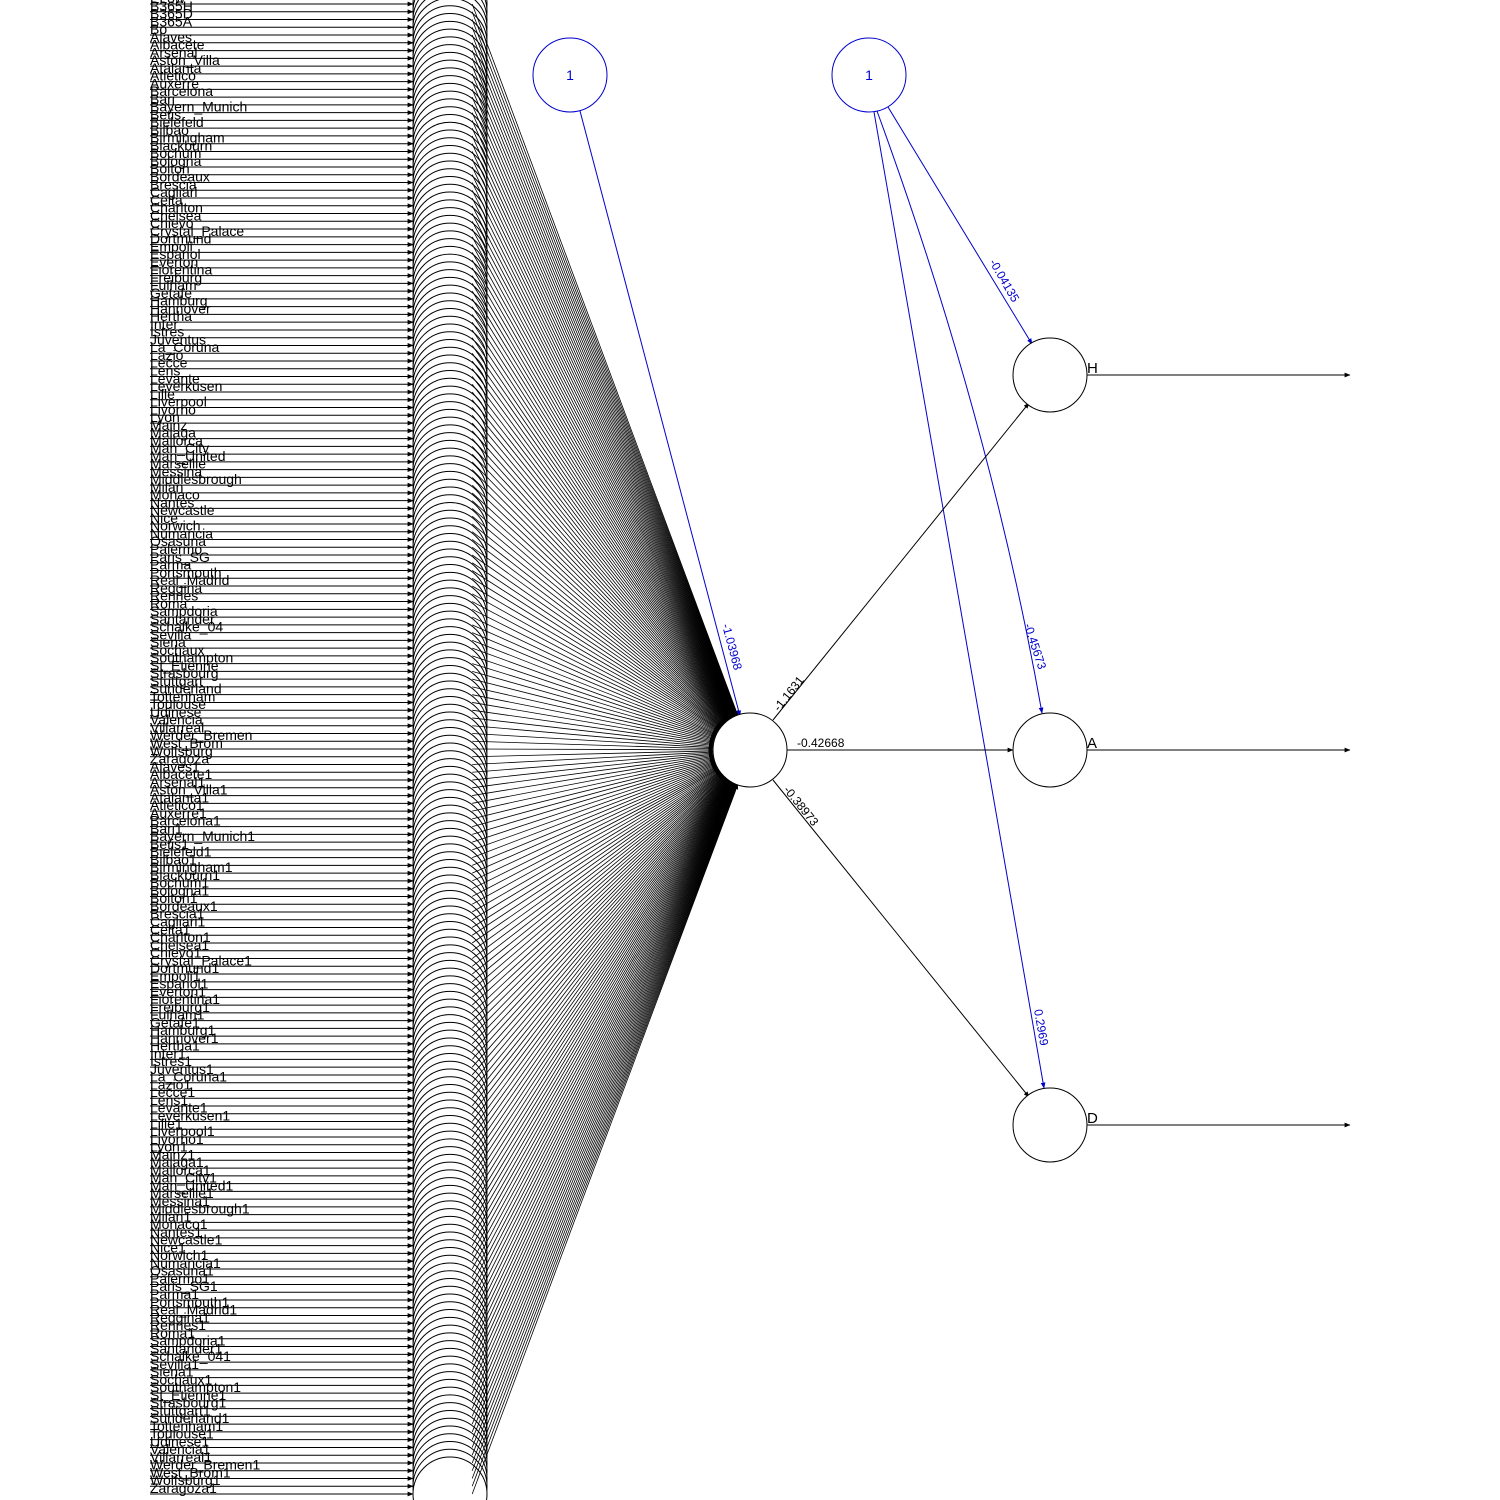 The height and width of the screenshot is (1500, 1500). I want to click on synapse-bari, so click(604, 410).